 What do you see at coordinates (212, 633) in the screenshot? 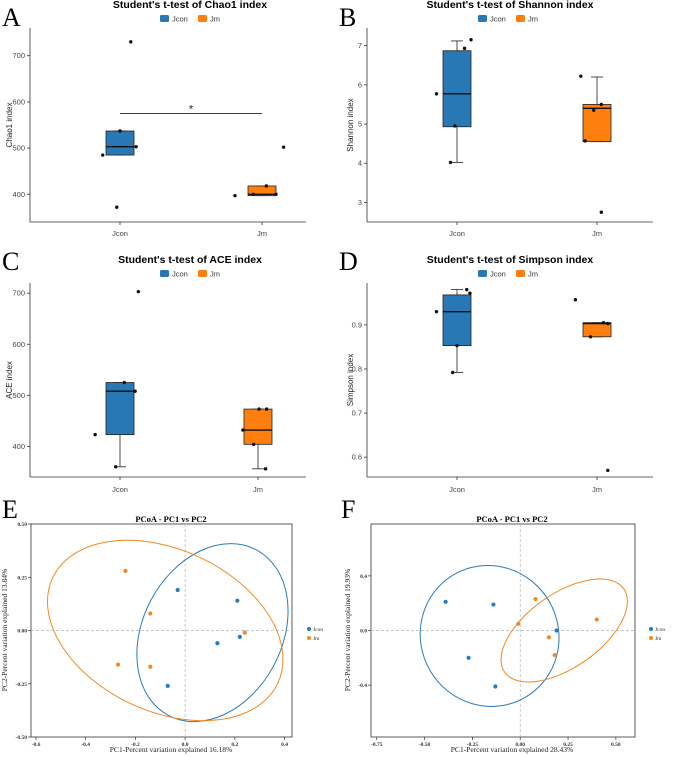
I see `confidence-ellipse-jcon` at bounding box center [212, 633].